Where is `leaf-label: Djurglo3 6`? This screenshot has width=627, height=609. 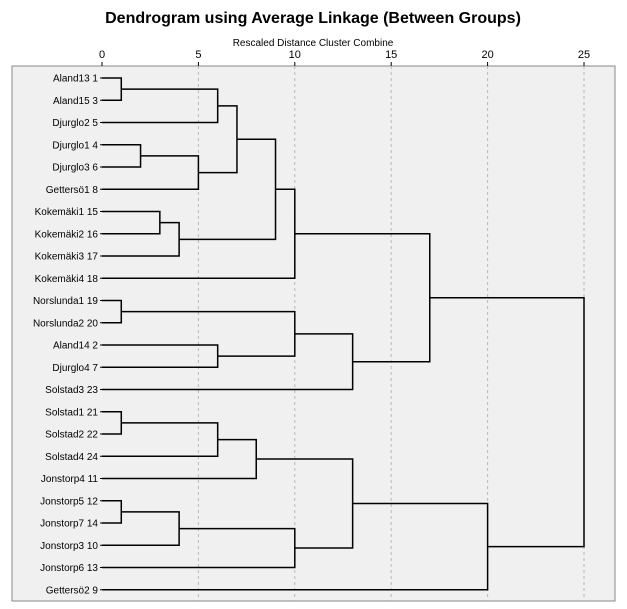
leaf-label: Djurglo3 6 is located at coordinates (75, 168).